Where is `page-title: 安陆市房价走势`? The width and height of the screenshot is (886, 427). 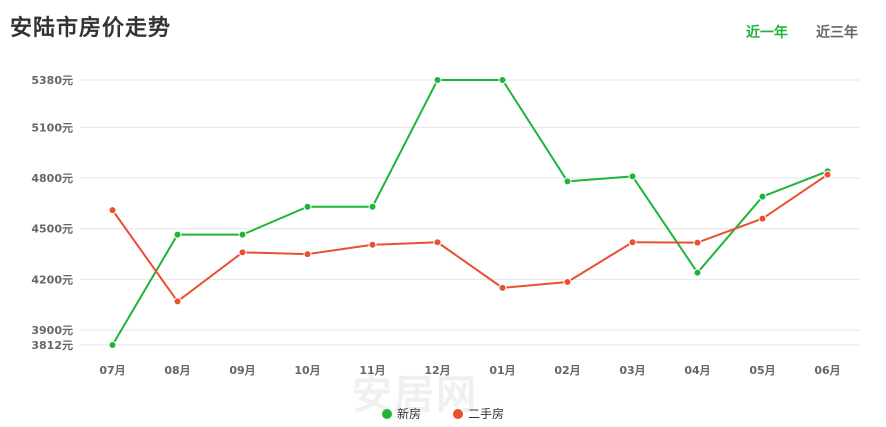 page-title: 安陆市房价走势 is located at coordinates (91, 28).